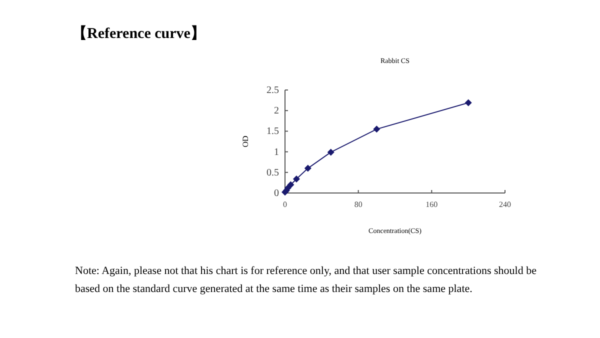 This screenshot has width=600, height=338. What do you see at coordinates (276, 111) in the screenshot?
I see `y-tick-label: 2` at bounding box center [276, 111].